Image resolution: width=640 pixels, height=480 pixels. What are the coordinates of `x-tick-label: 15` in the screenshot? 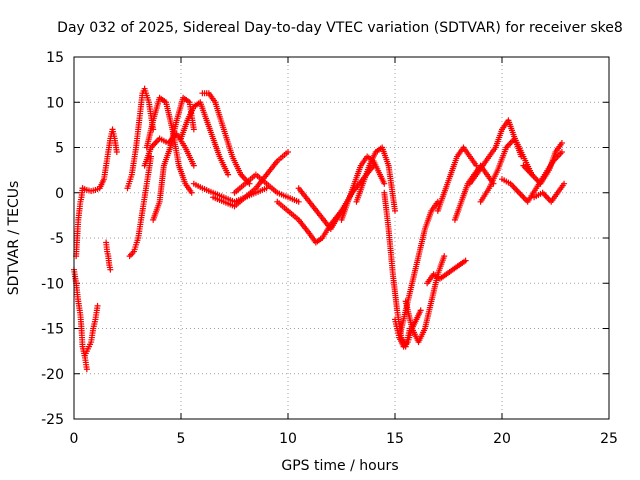 It's located at (395, 439).